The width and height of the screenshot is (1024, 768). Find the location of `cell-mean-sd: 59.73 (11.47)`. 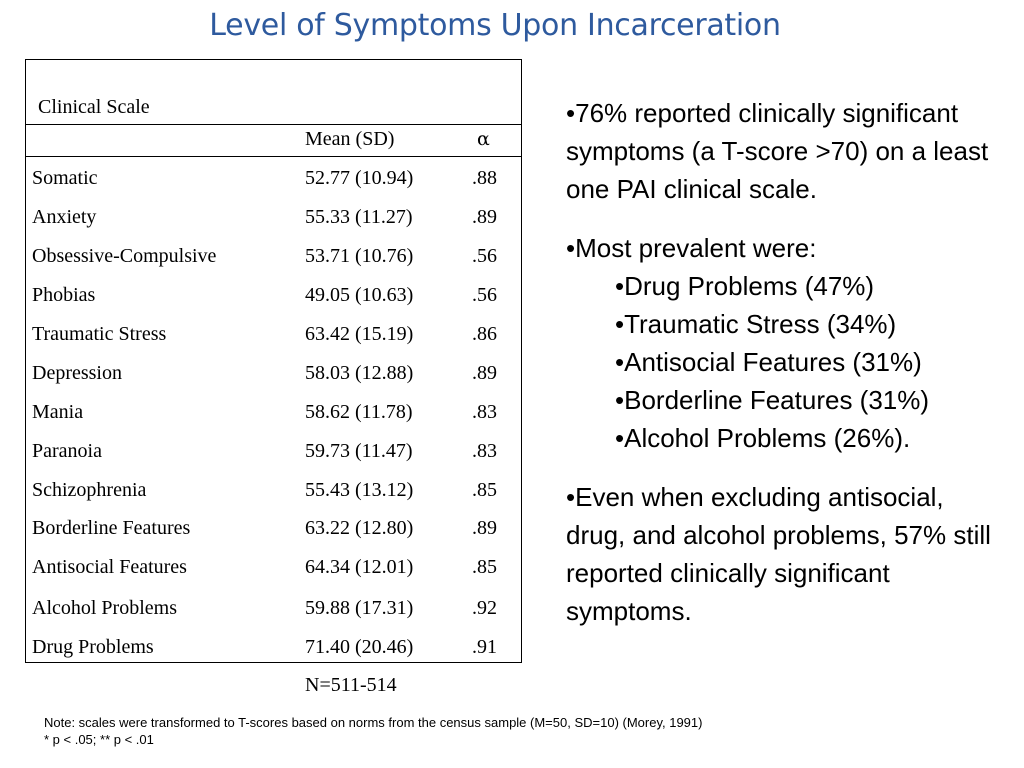

cell-mean-sd: 59.73 (11.47) is located at coordinates (359, 451).